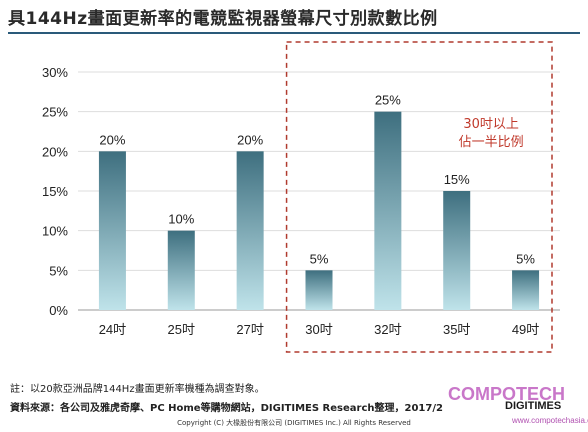 Image resolution: width=588 pixels, height=432 pixels. What do you see at coordinates (181, 329) in the screenshot?
I see `x-tick-label: 25吋` at bounding box center [181, 329].